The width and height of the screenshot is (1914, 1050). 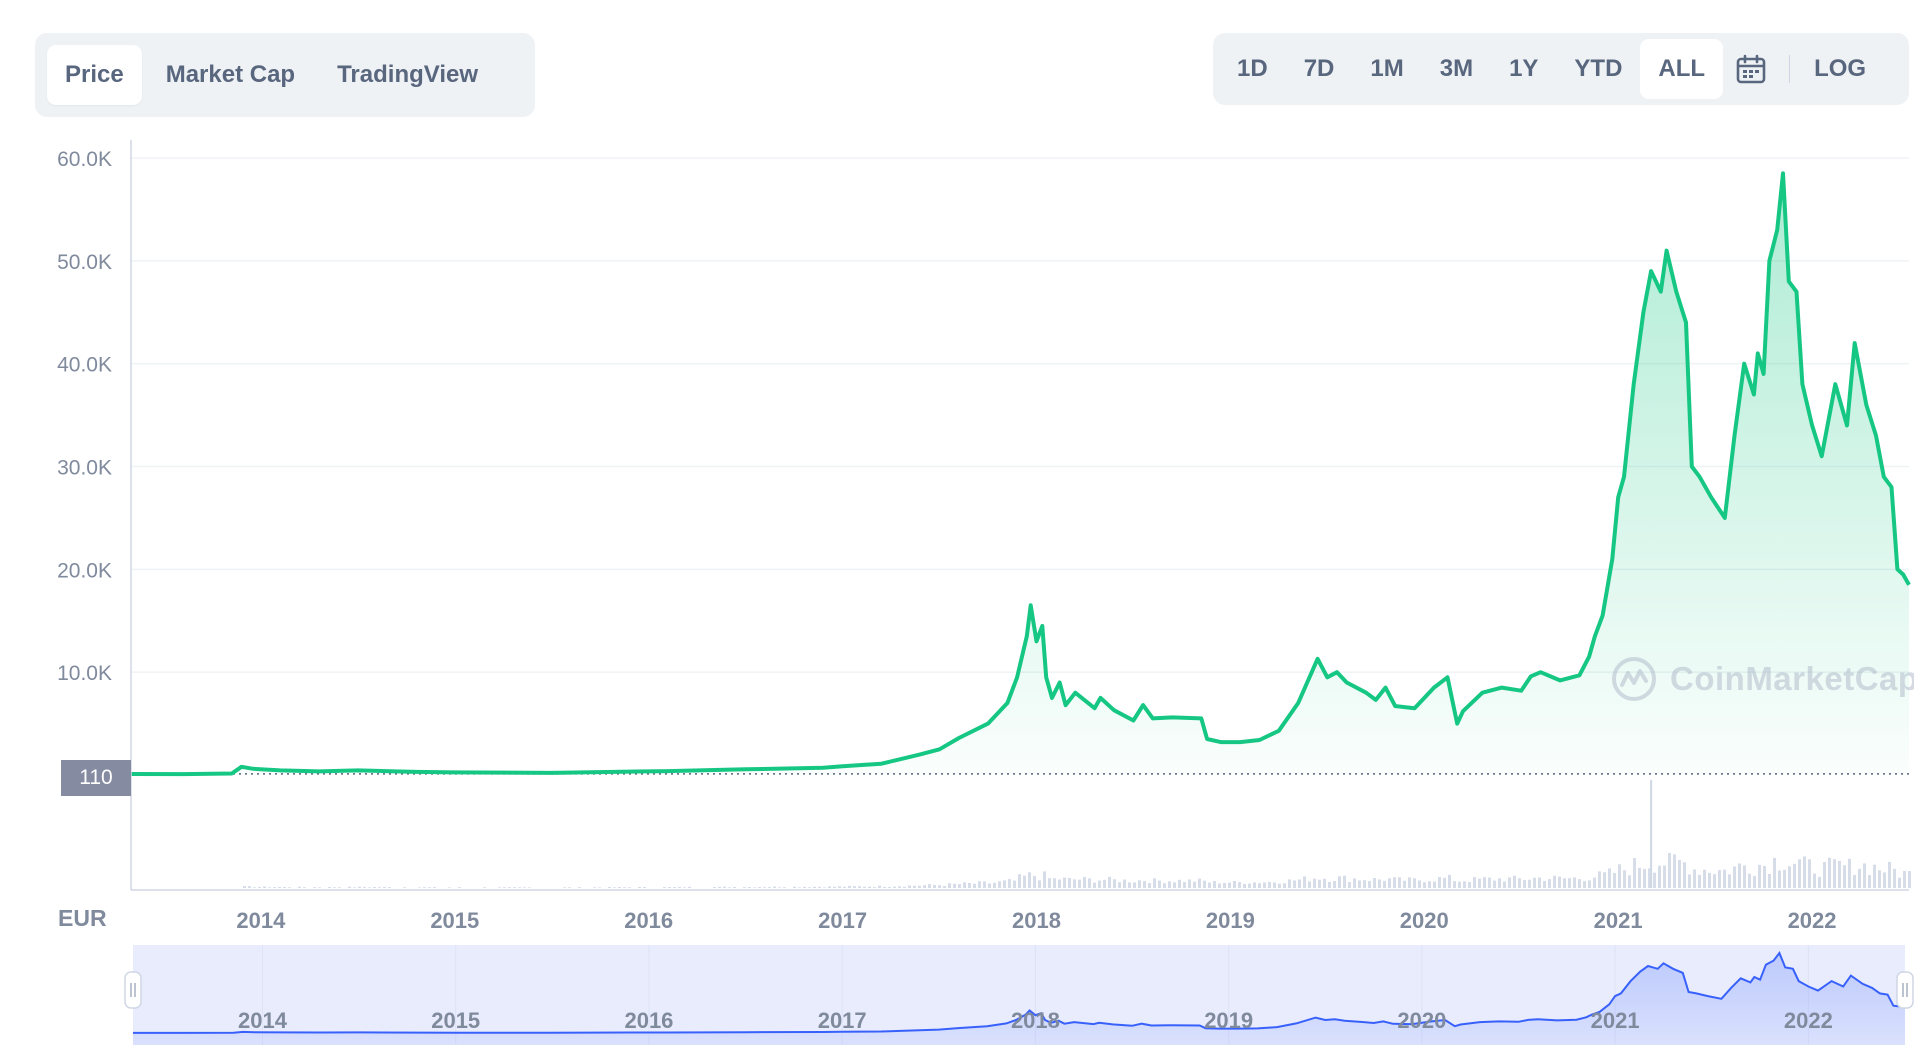 I want to click on range-1d-button: 1D, so click(x=1252, y=68).